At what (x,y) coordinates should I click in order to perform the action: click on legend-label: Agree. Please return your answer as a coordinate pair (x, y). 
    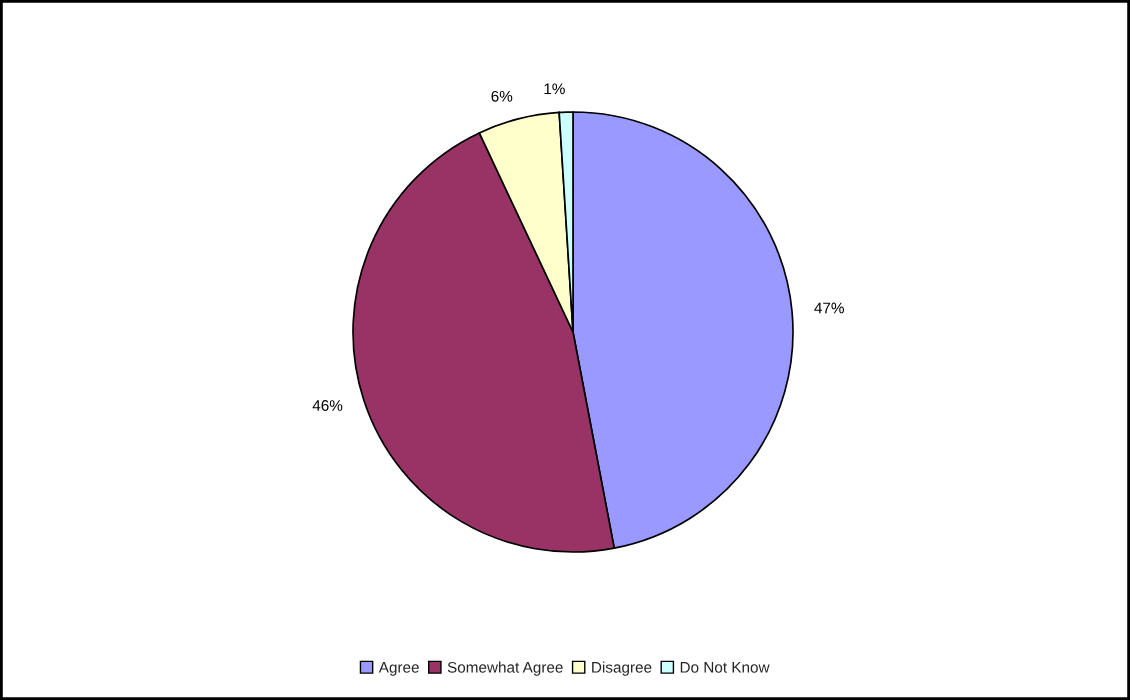
    Looking at the image, I should click on (398, 669).